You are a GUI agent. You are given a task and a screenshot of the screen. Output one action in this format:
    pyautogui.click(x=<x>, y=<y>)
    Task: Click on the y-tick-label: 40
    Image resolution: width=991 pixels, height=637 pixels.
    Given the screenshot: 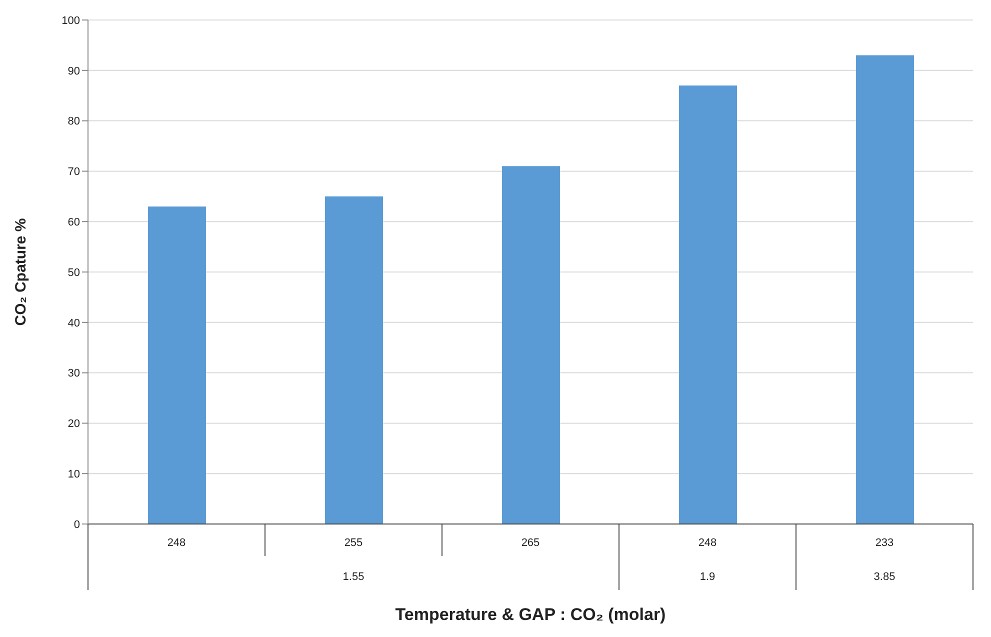 What is the action you would take?
    pyautogui.click(x=74, y=323)
    